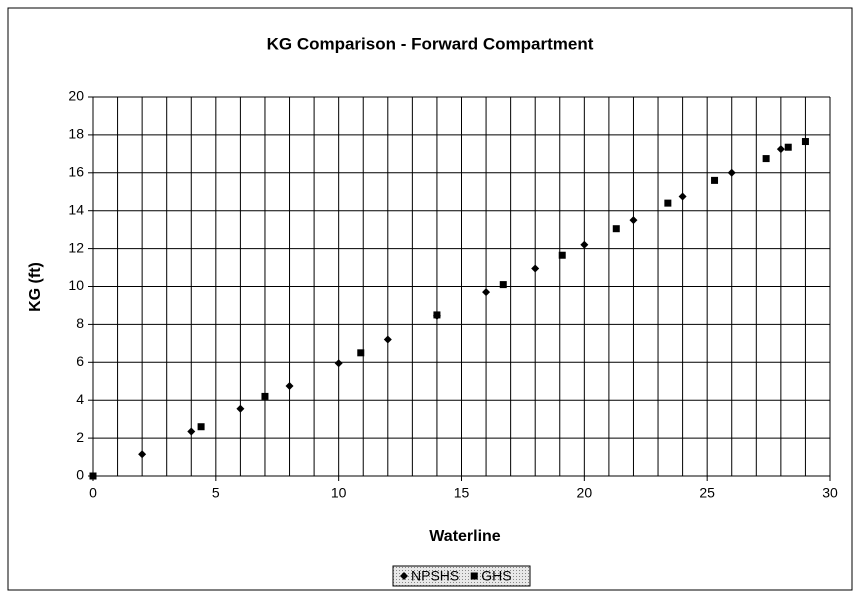  What do you see at coordinates (496, 576) in the screenshot?
I see `legend-label: GHS` at bounding box center [496, 576].